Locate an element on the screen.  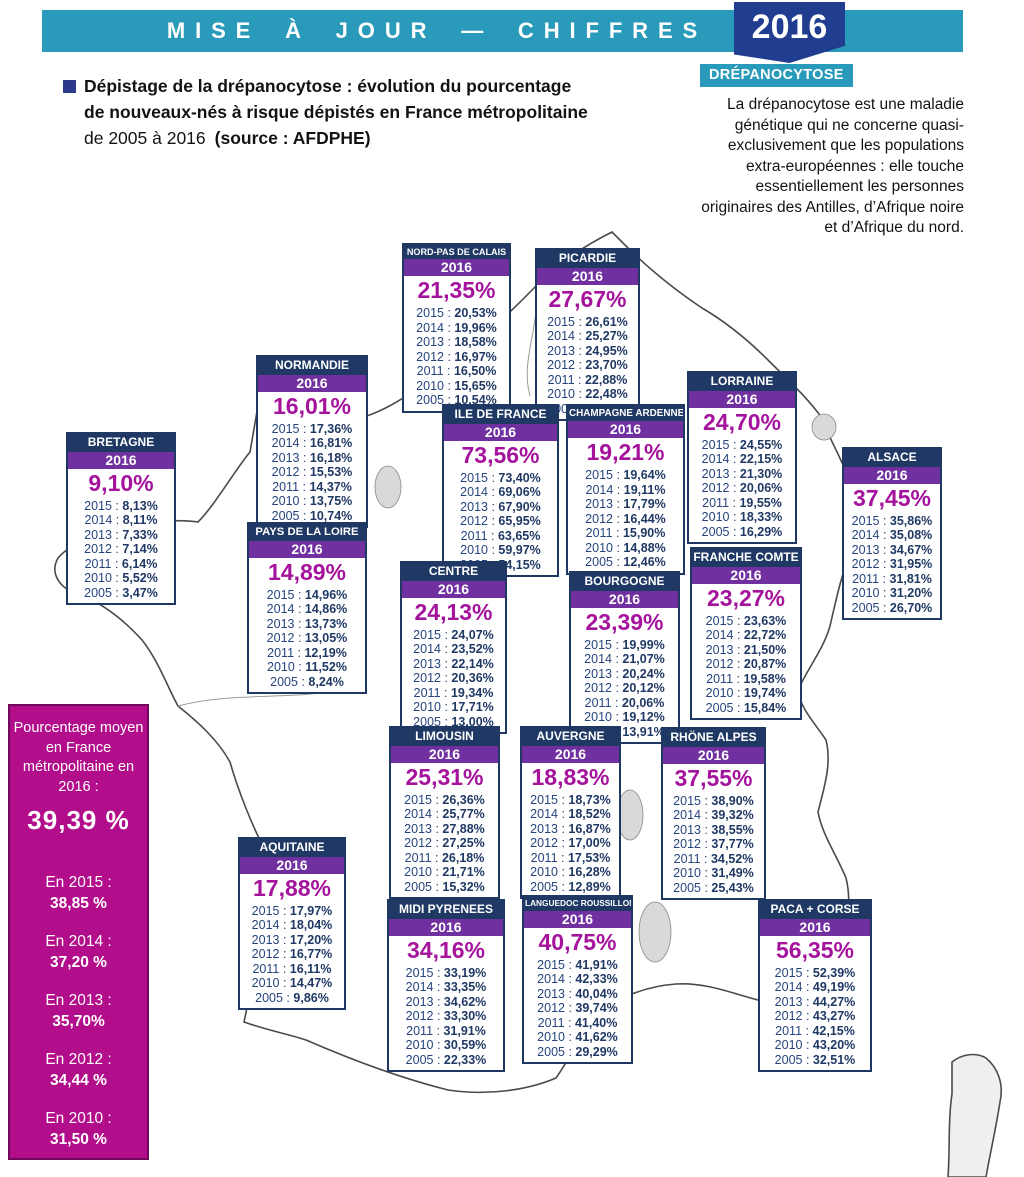
region-name: MIDI PYRENEES is located at coordinates (446, 910).